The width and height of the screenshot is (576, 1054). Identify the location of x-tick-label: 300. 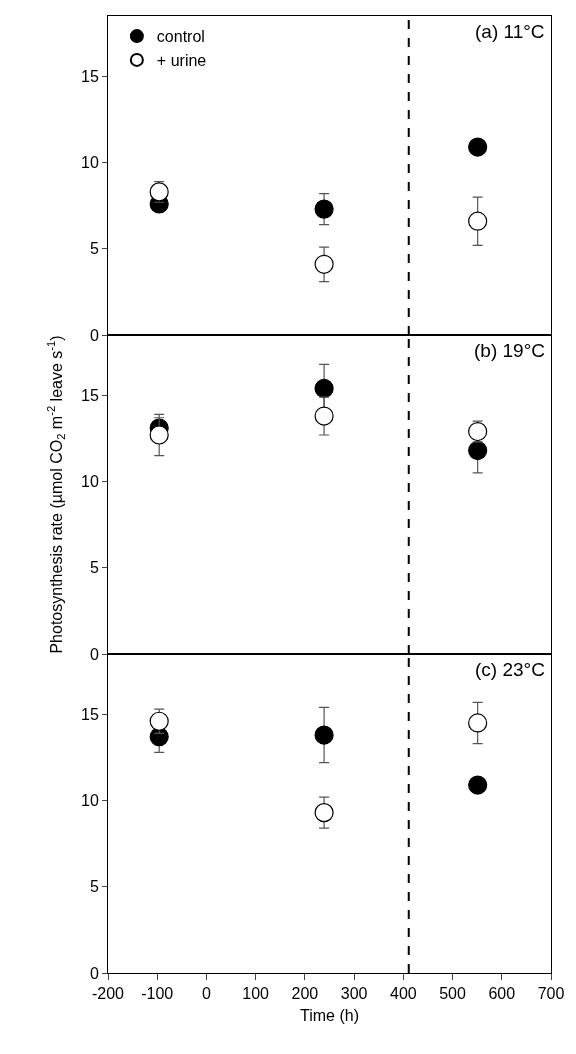
(354, 994).